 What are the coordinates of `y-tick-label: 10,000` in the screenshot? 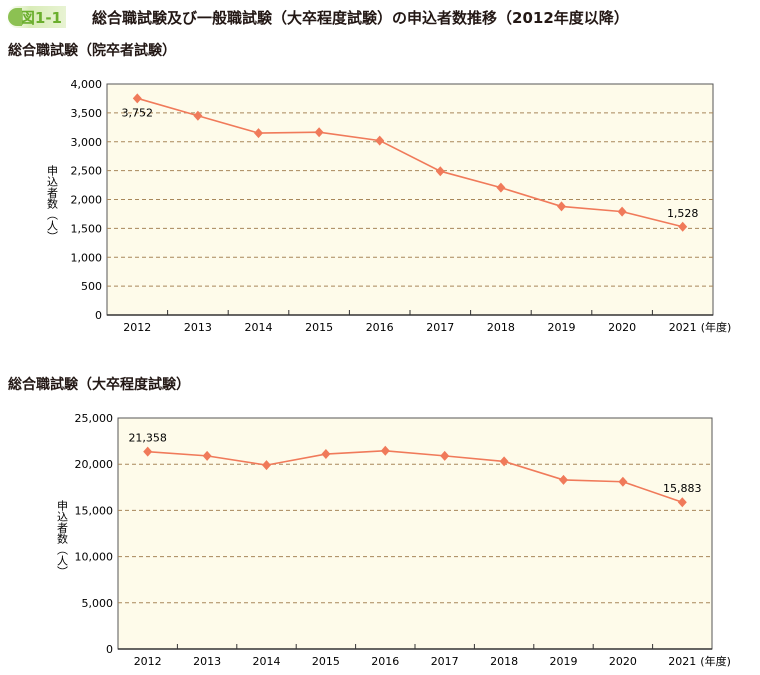 It's located at (94, 557).